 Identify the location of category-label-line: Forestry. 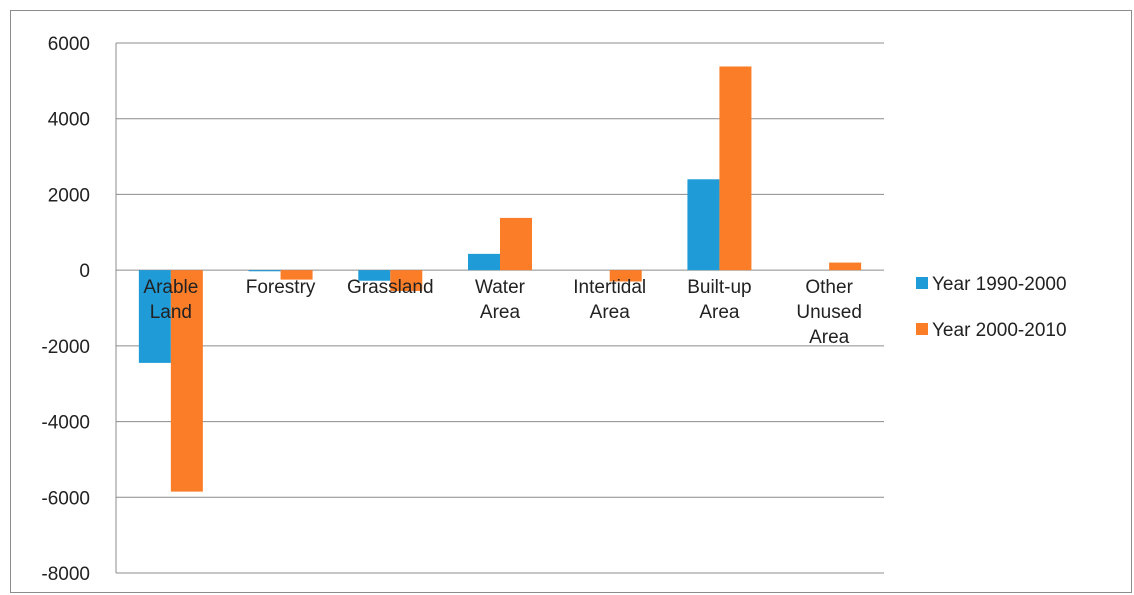
(281, 287).